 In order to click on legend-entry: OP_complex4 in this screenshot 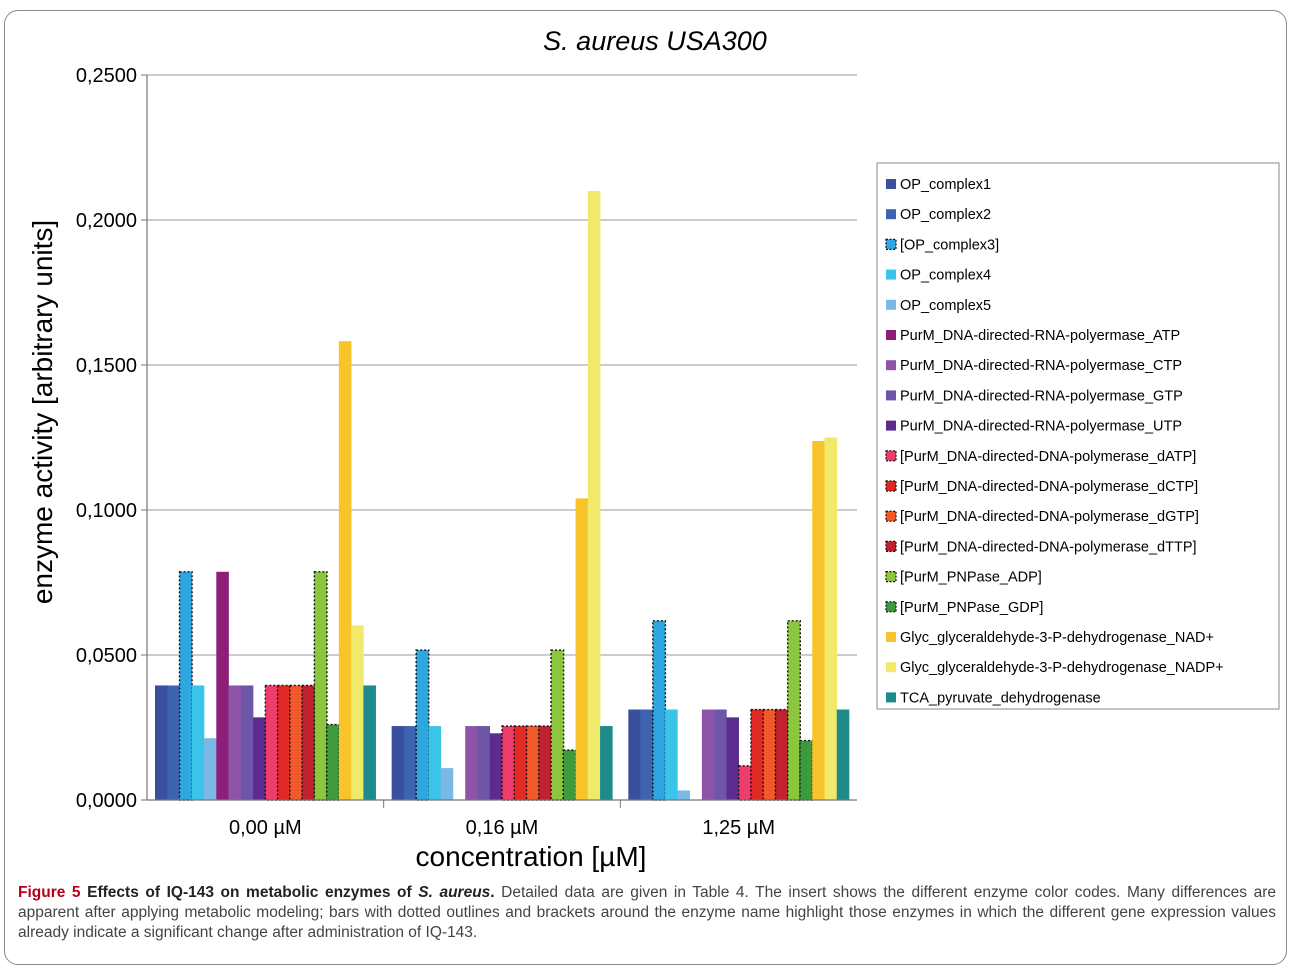, I will do `click(945, 276)`.